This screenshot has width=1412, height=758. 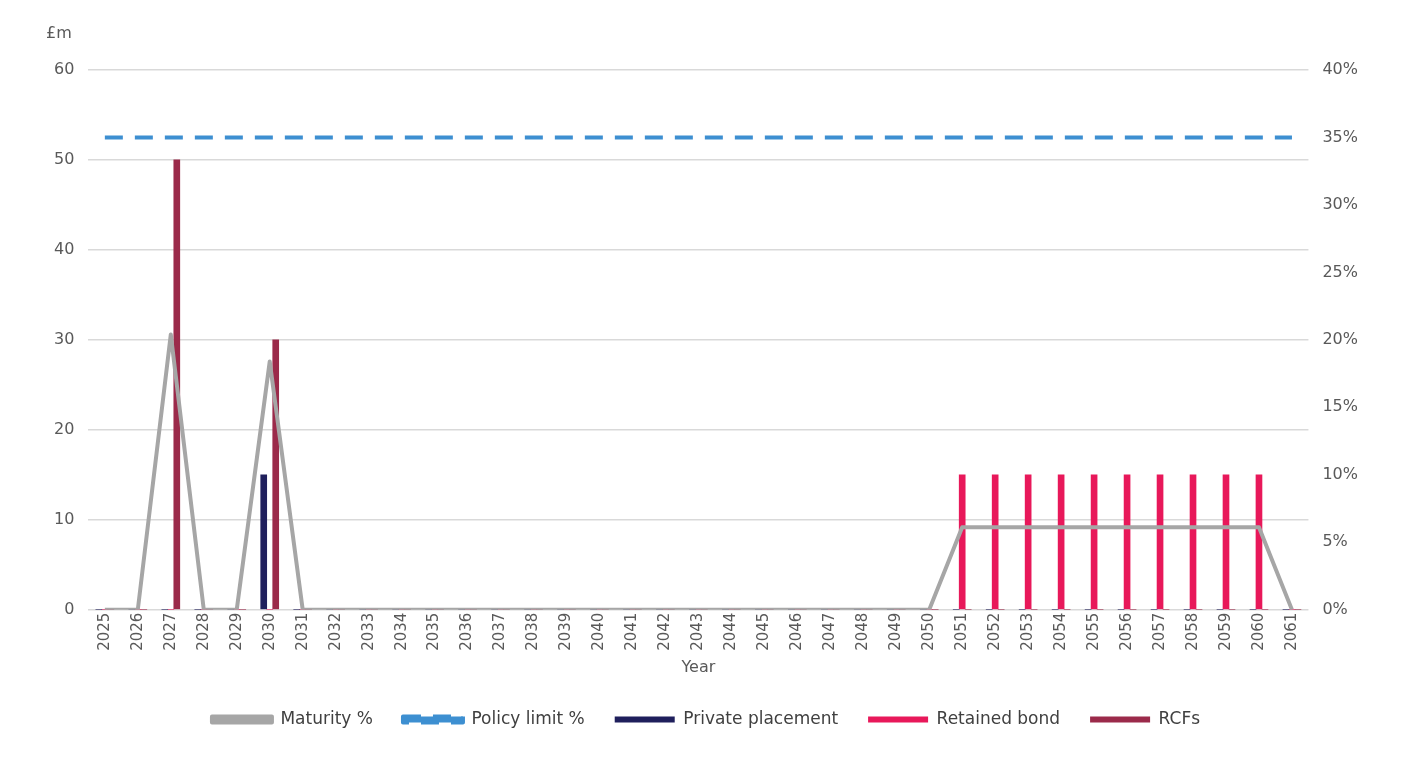 I want to click on legend-label: Private placement, so click(x=761, y=717).